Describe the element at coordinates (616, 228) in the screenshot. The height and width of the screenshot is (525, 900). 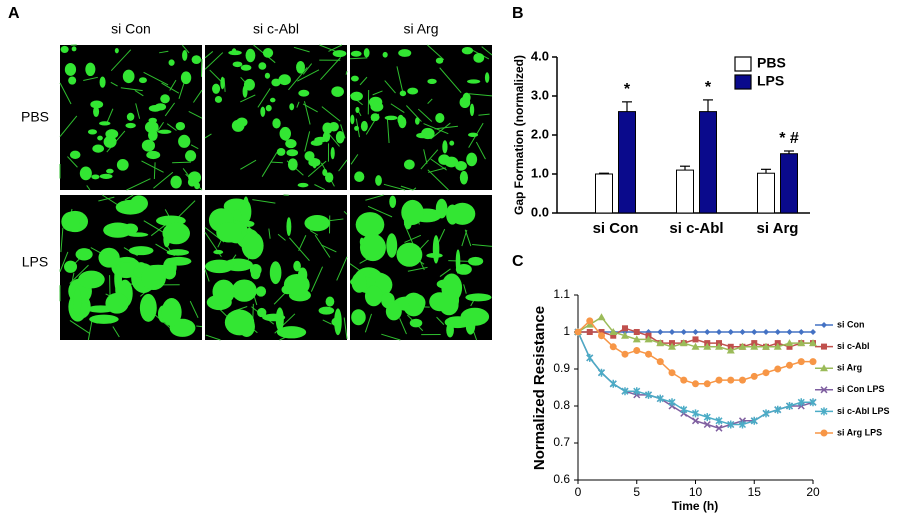
I see `x-tick-label: si Con` at that location.